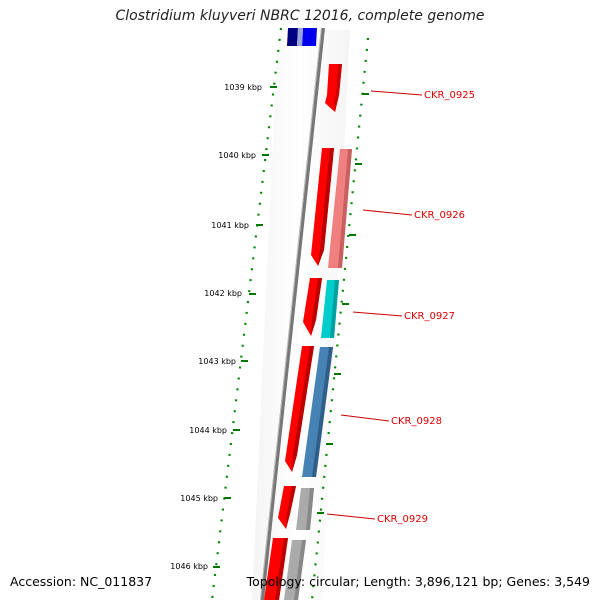  What do you see at coordinates (300, 570) in the screenshot?
I see `gene-feature-bottom-gray-shade` at bounding box center [300, 570].